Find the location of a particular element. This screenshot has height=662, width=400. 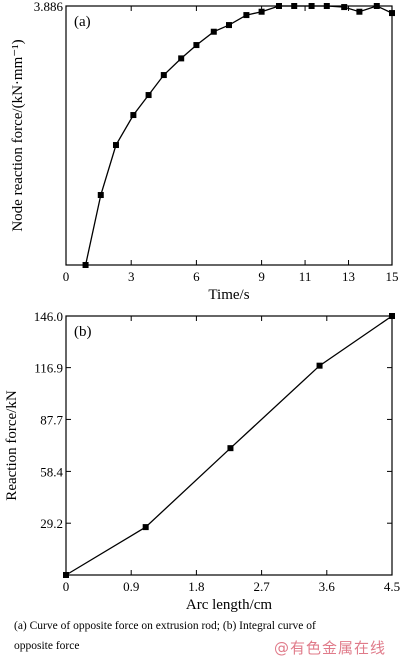

watermark: @有色金属在线 is located at coordinates (329, 648).